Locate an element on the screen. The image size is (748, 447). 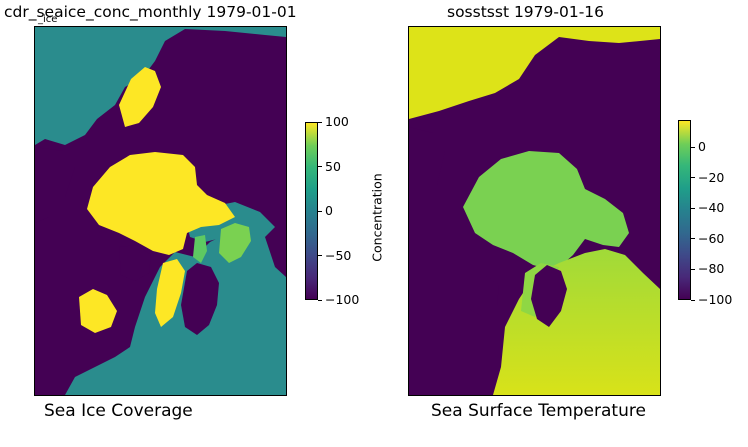
sea-ice-colorbar-label: Concentration is located at coordinates (377, 217).